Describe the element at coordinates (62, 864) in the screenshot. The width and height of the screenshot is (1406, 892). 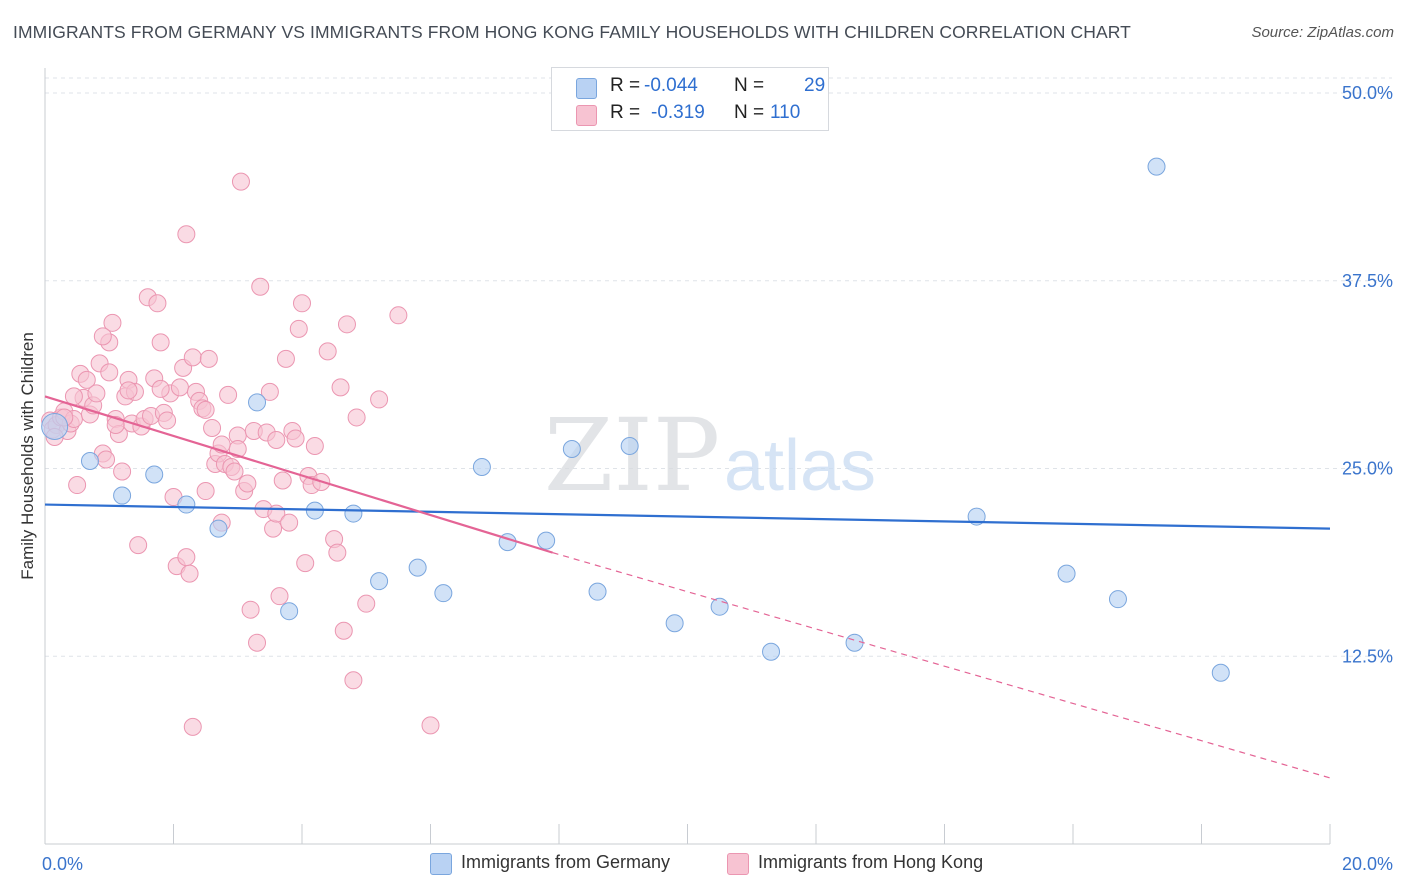
I see `x-tick-label: 0.0%` at that location.